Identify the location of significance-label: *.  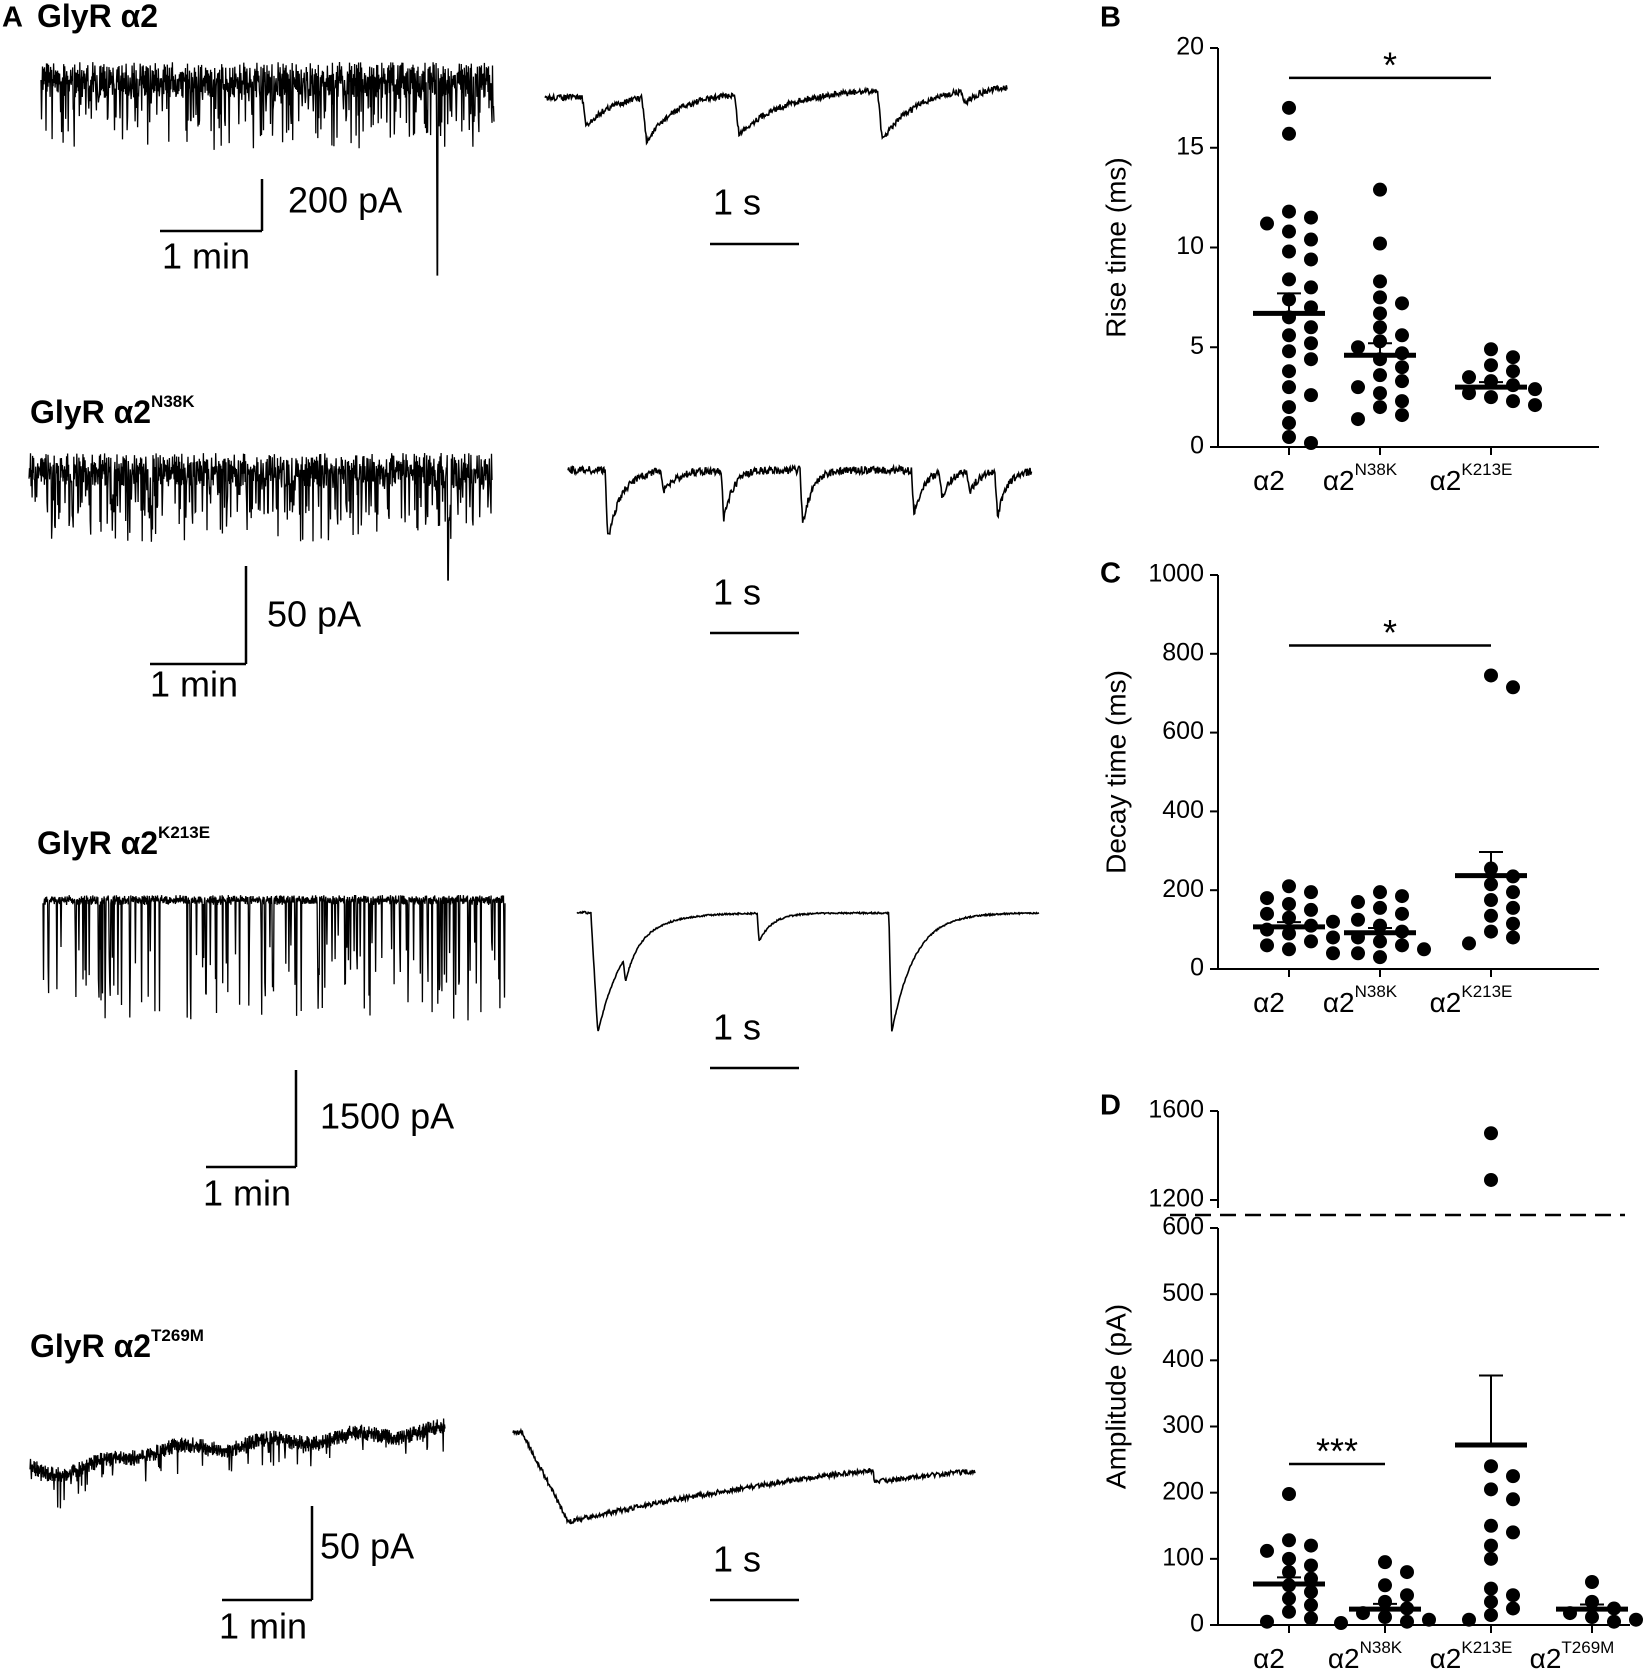
(1390, 64).